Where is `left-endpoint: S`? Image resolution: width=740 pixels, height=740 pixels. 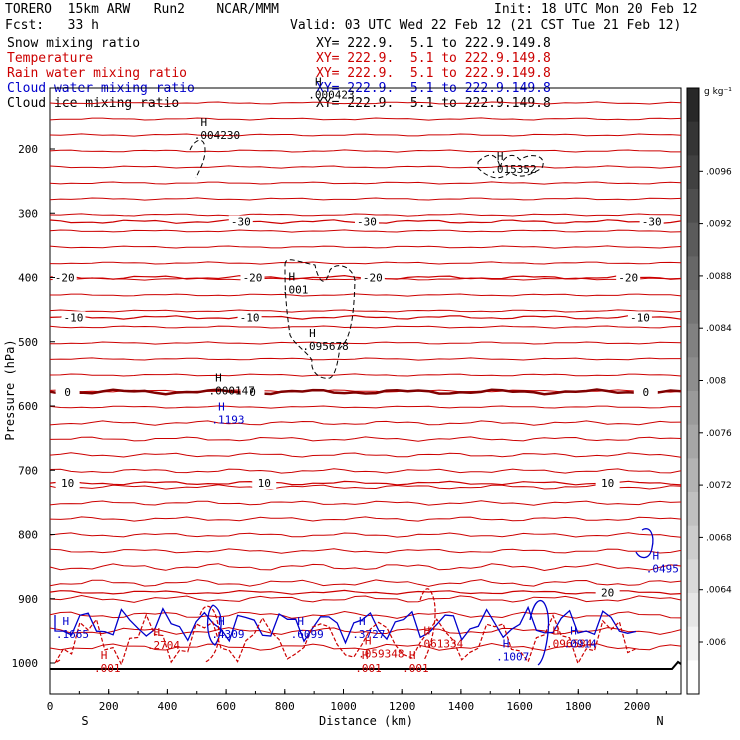 left-endpoint: S is located at coordinates (84, 721).